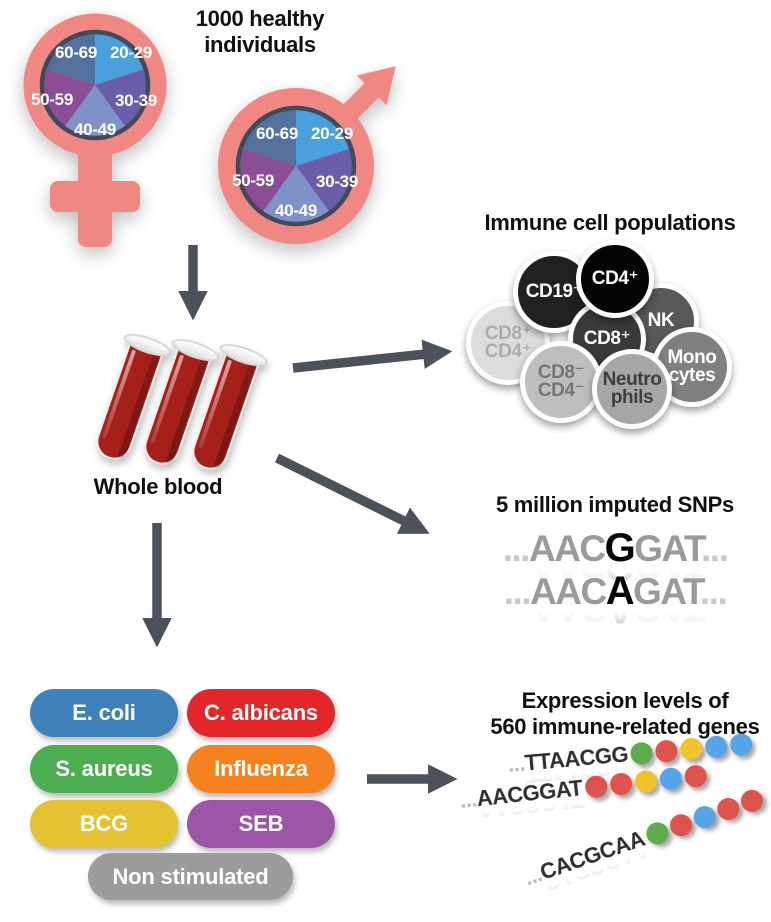 This screenshot has width=771, height=922. What do you see at coordinates (260, 31) in the screenshot?
I see `cohort-heading: 1000 healthy individuals` at bounding box center [260, 31].